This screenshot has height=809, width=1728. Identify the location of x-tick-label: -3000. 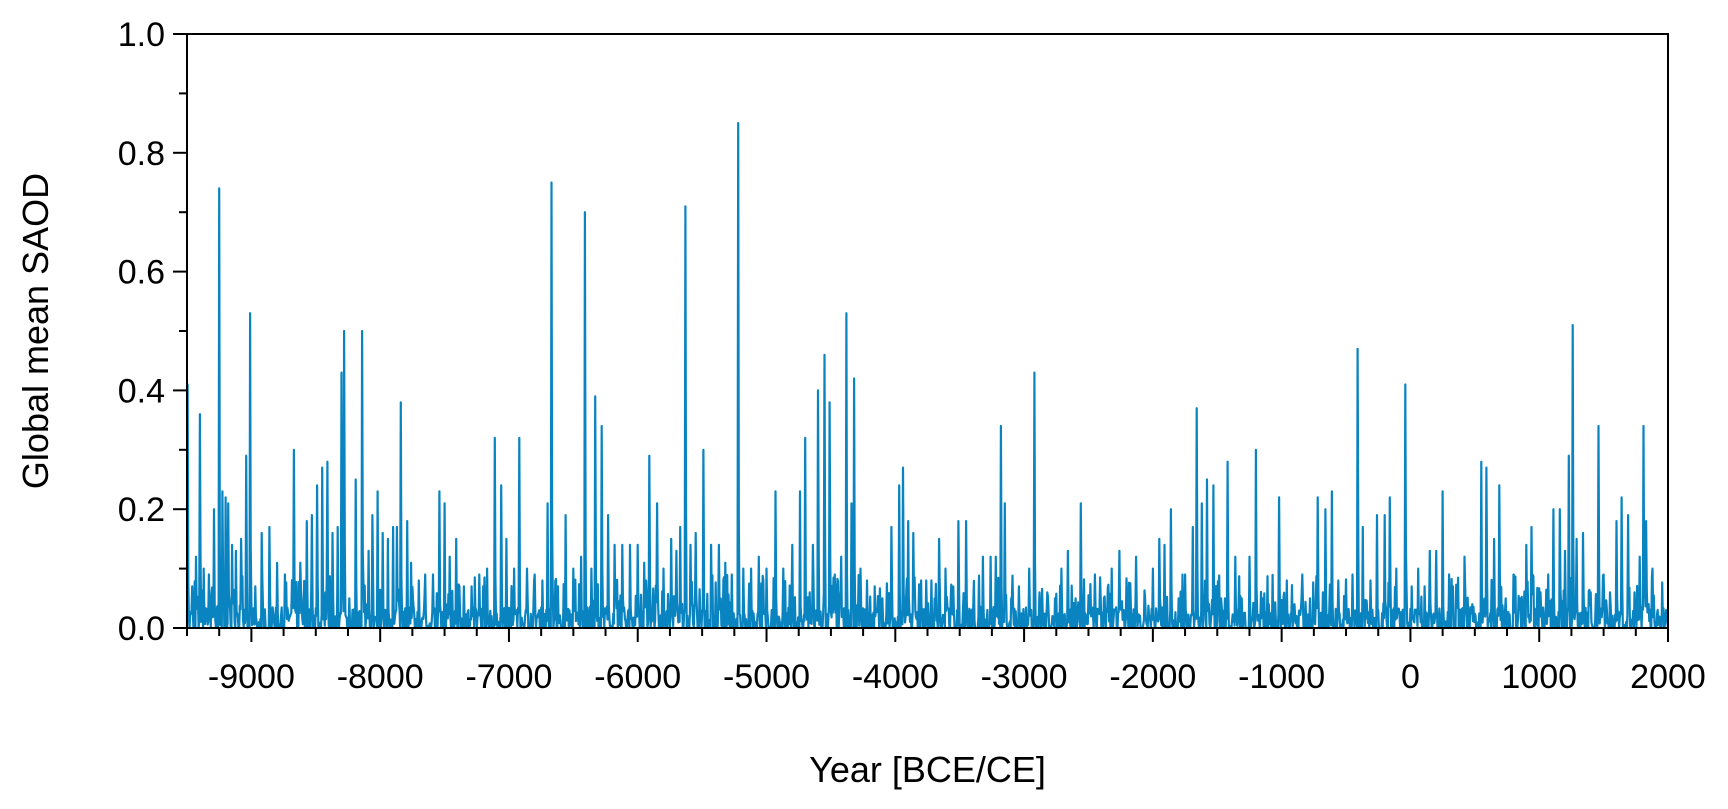
(1024, 677).